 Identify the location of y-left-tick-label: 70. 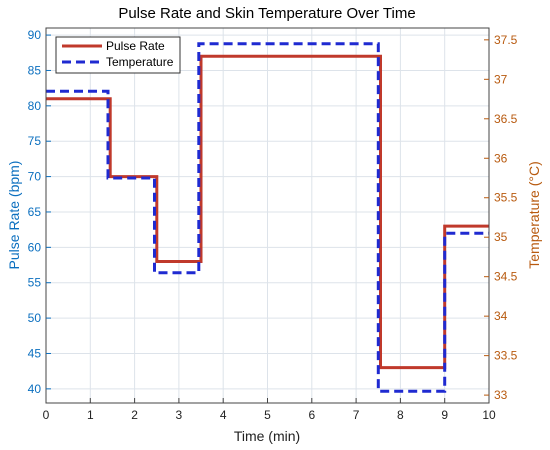
(35, 177).